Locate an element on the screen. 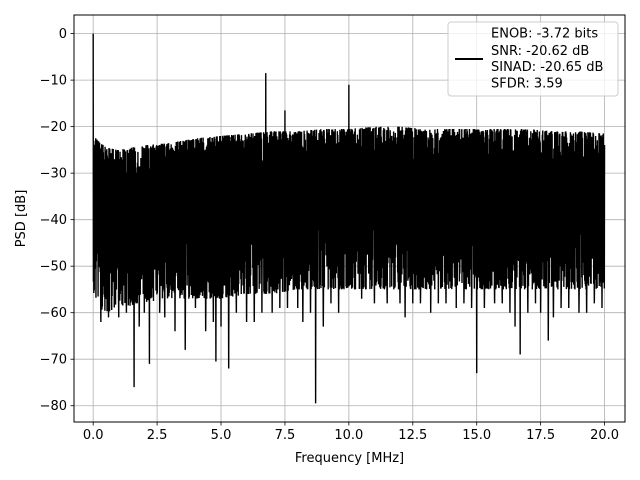  legend-entry-enob: ENOB: -3.72 bits is located at coordinates (544, 34).